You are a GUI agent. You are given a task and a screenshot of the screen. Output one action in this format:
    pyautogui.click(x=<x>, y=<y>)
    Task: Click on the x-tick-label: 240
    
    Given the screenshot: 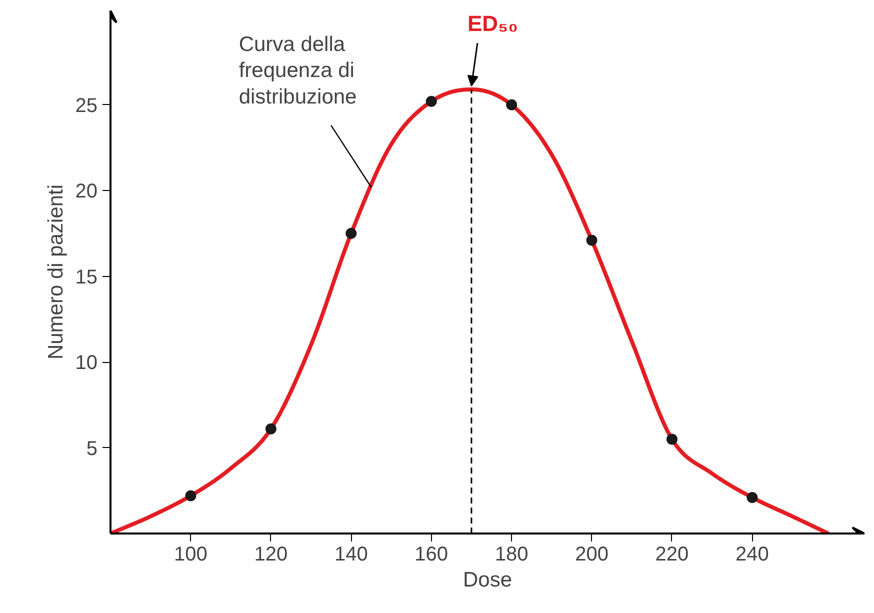 What is the action you would take?
    pyautogui.click(x=752, y=555)
    